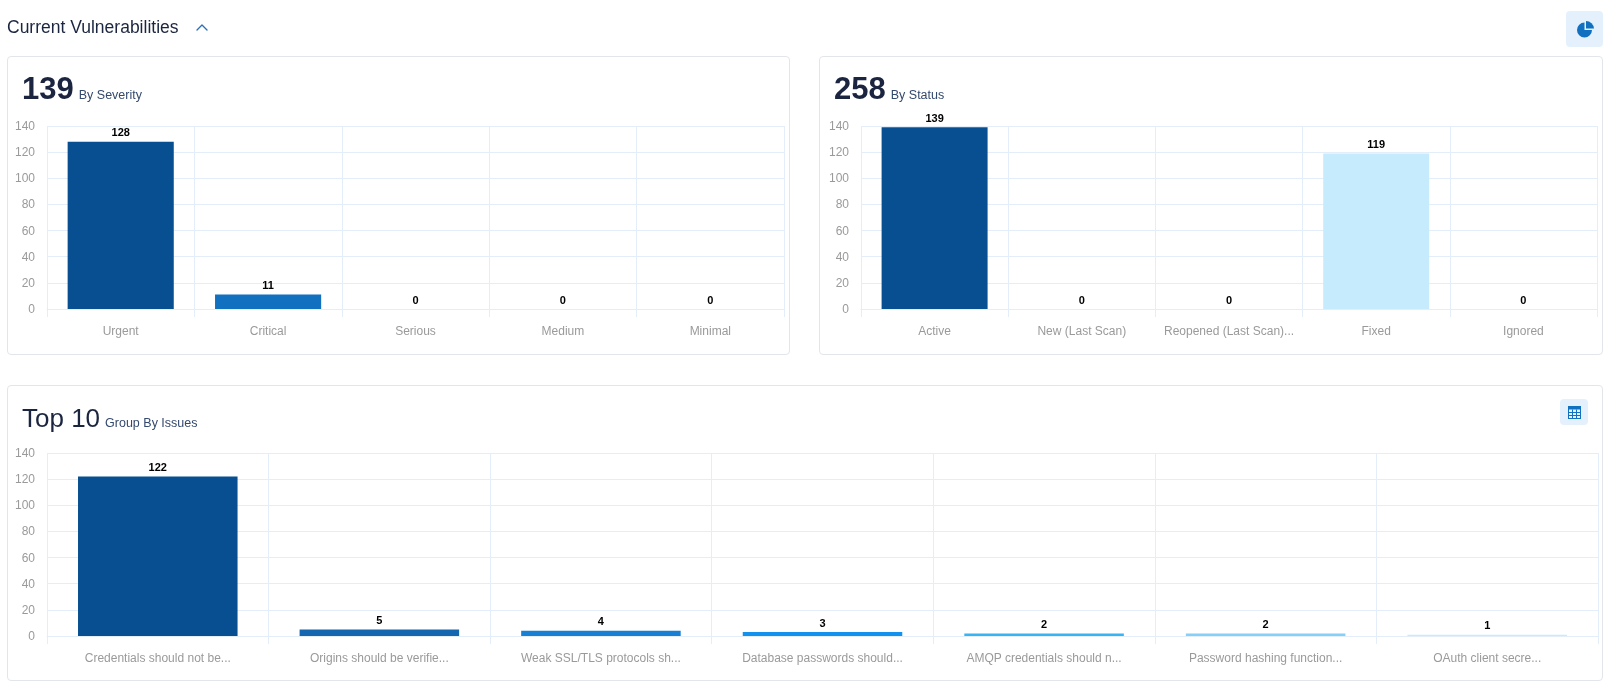  I want to click on data-label: 1, so click(1487, 625).